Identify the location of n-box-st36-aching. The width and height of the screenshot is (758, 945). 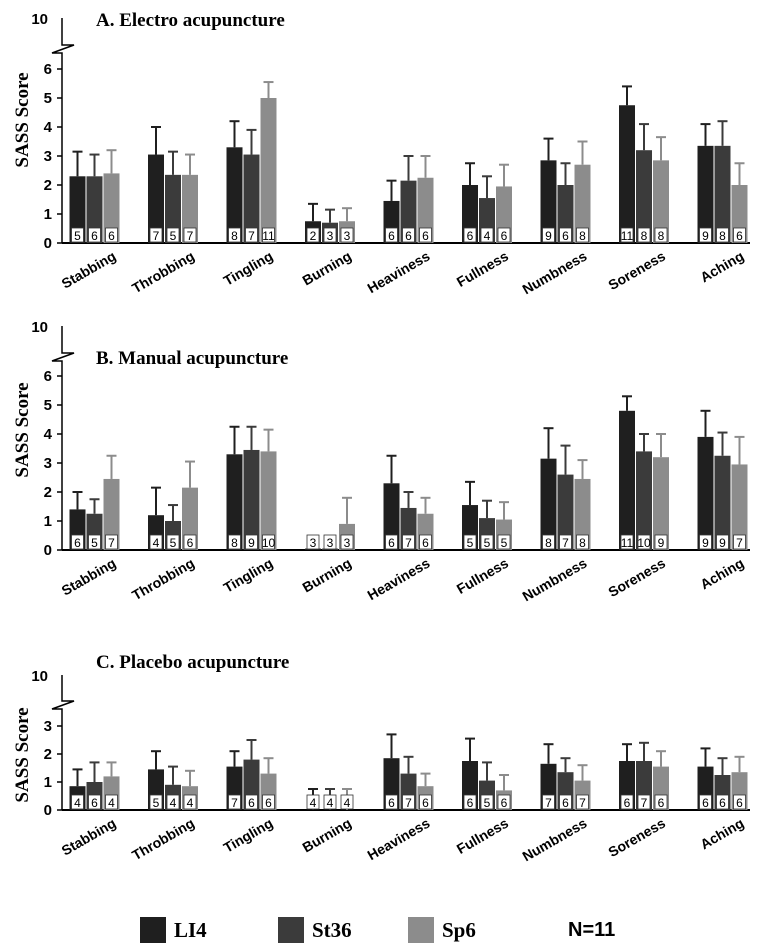
(722, 235).